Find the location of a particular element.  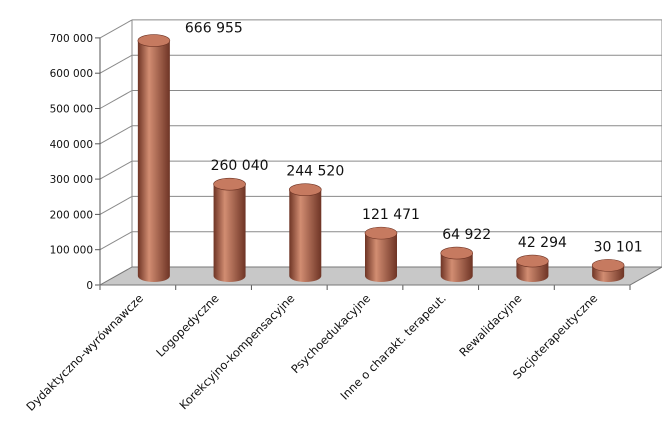

y-tick-label: 0 is located at coordinates (89, 286).